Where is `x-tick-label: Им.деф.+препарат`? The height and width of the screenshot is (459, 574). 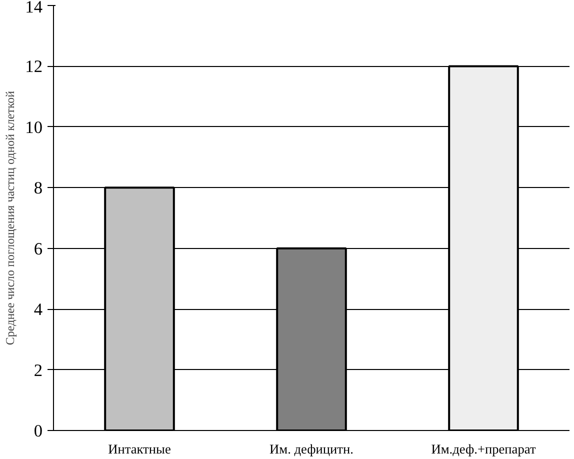
x-tick-label: Им.деф.+препарат is located at coordinates (483, 449).